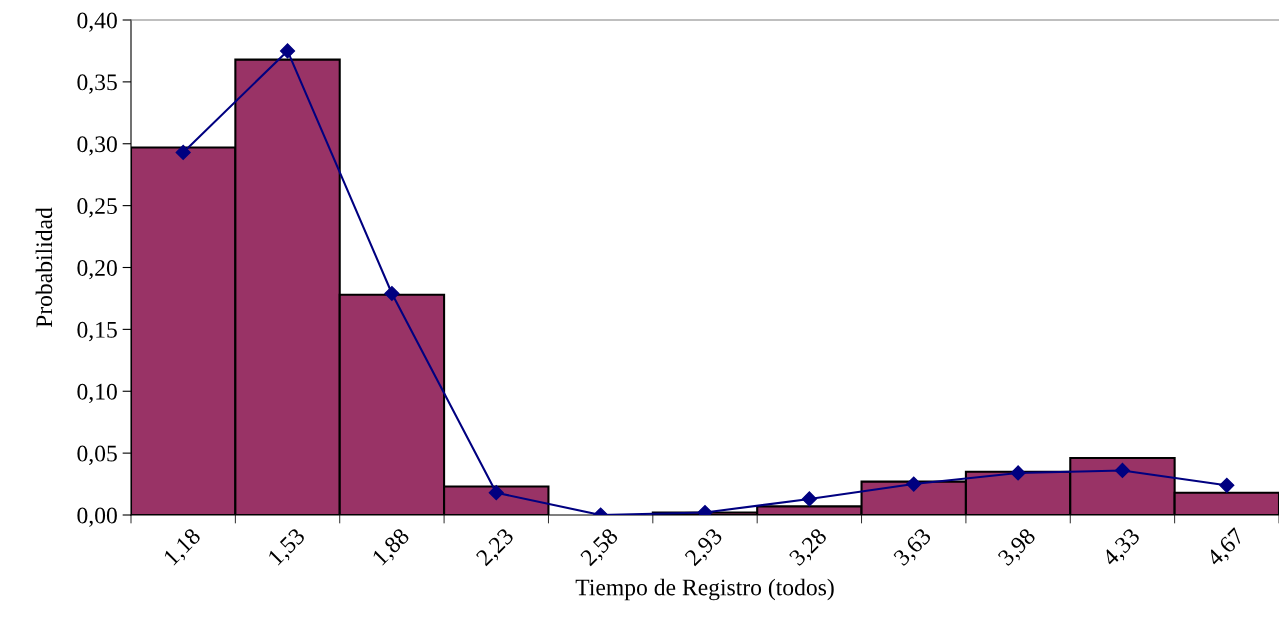  Describe the element at coordinates (97, 269) in the screenshot. I see `y-tick-label: 0,20` at that location.